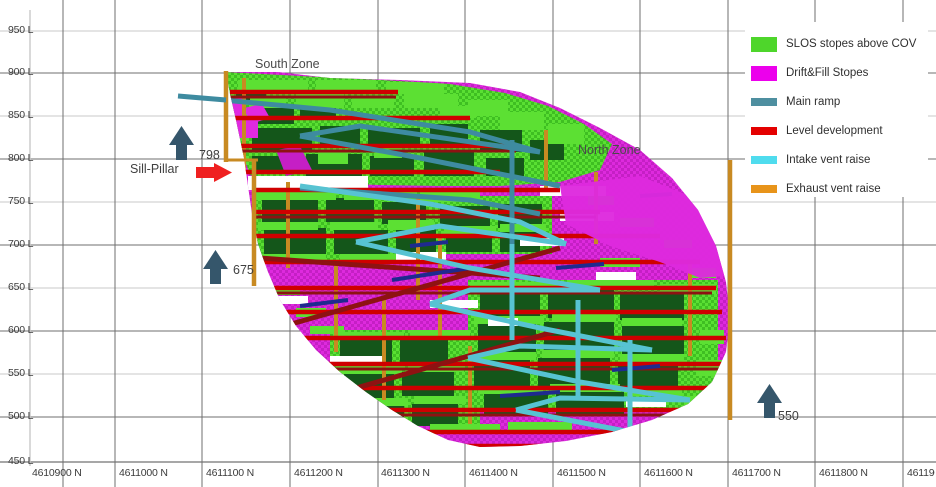  What do you see at coordinates (21, 244) in the screenshot?
I see `y-tick-700: 700 L` at bounding box center [21, 244].